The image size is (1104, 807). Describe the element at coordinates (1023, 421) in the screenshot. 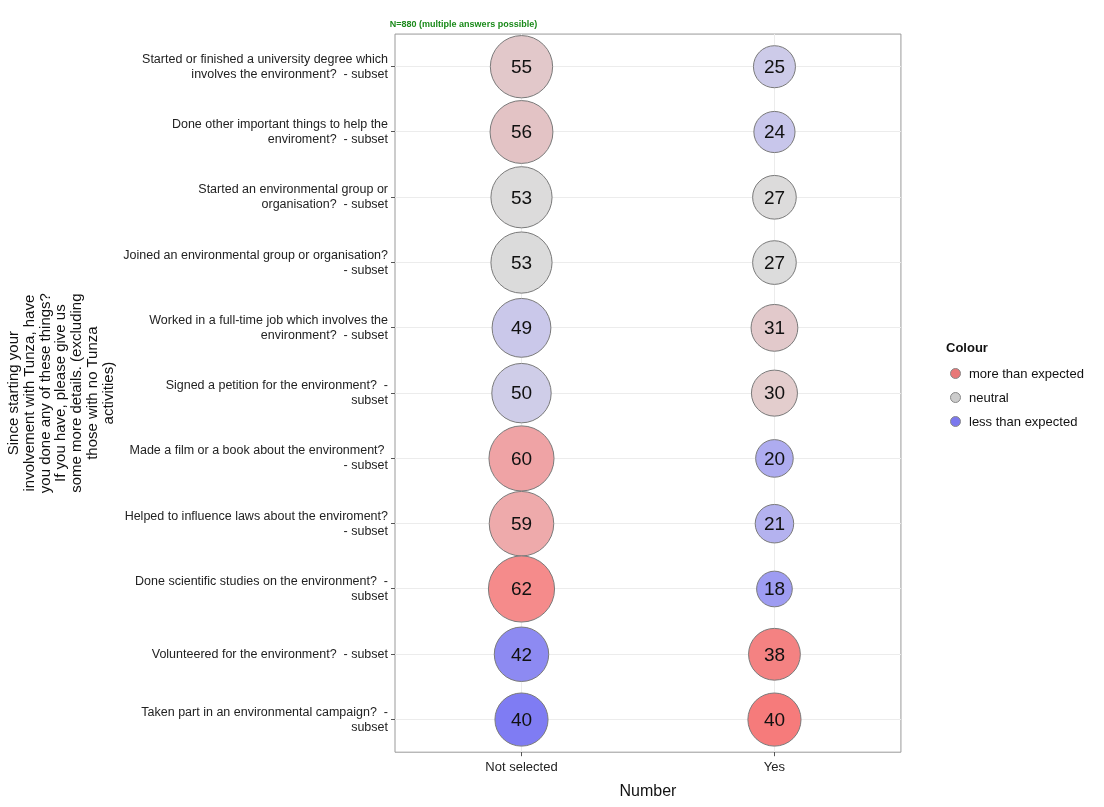

I see `text: less than expected` at that location.